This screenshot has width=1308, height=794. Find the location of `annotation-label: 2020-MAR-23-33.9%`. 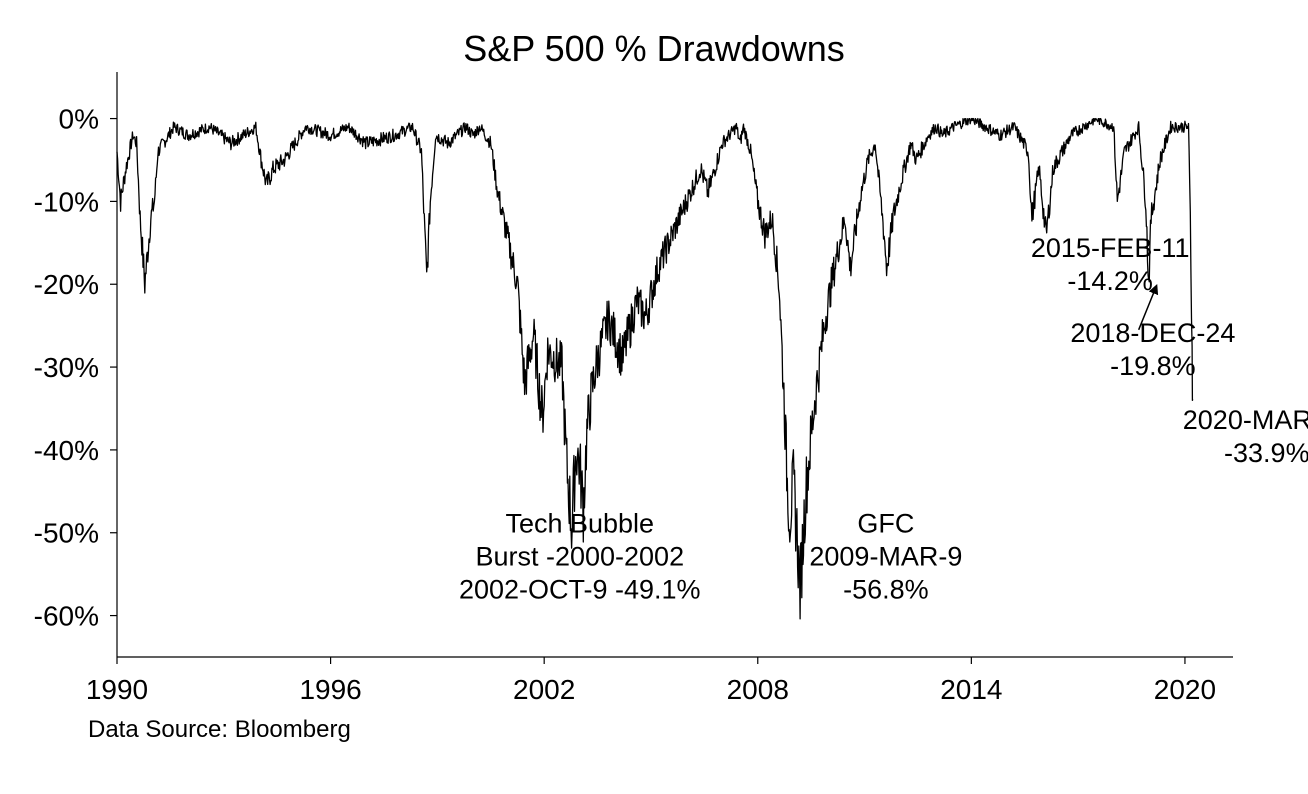

annotation-label: 2020-MAR-23-33.9% is located at coordinates (1245, 436).